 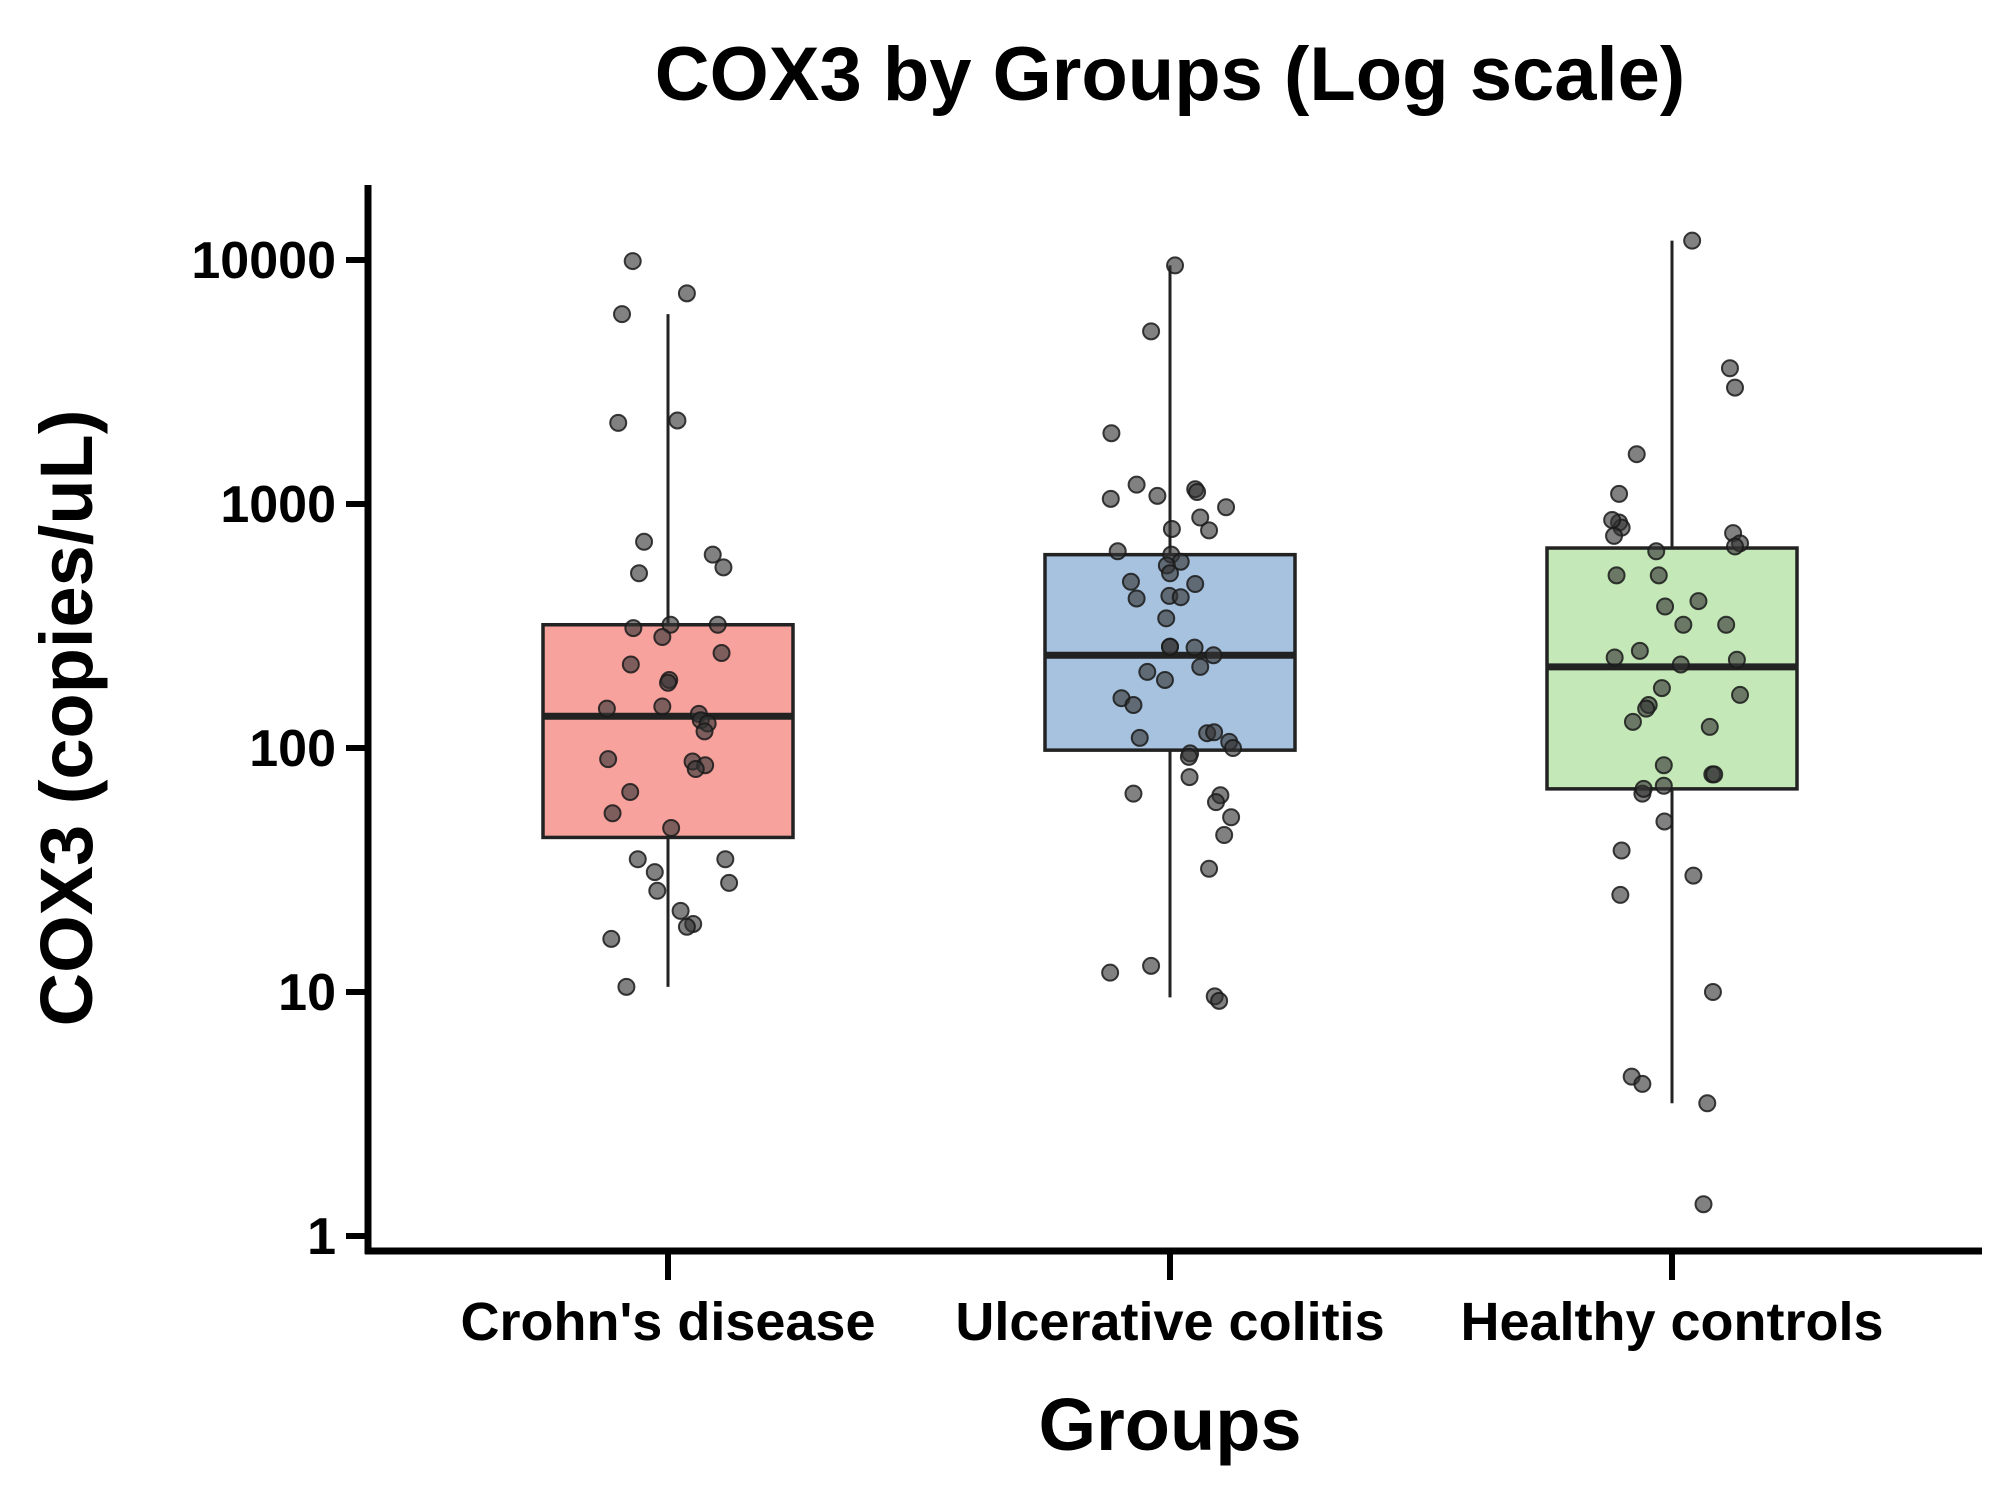 I want to click on y-tick-label: 10000, so click(x=263, y=261).